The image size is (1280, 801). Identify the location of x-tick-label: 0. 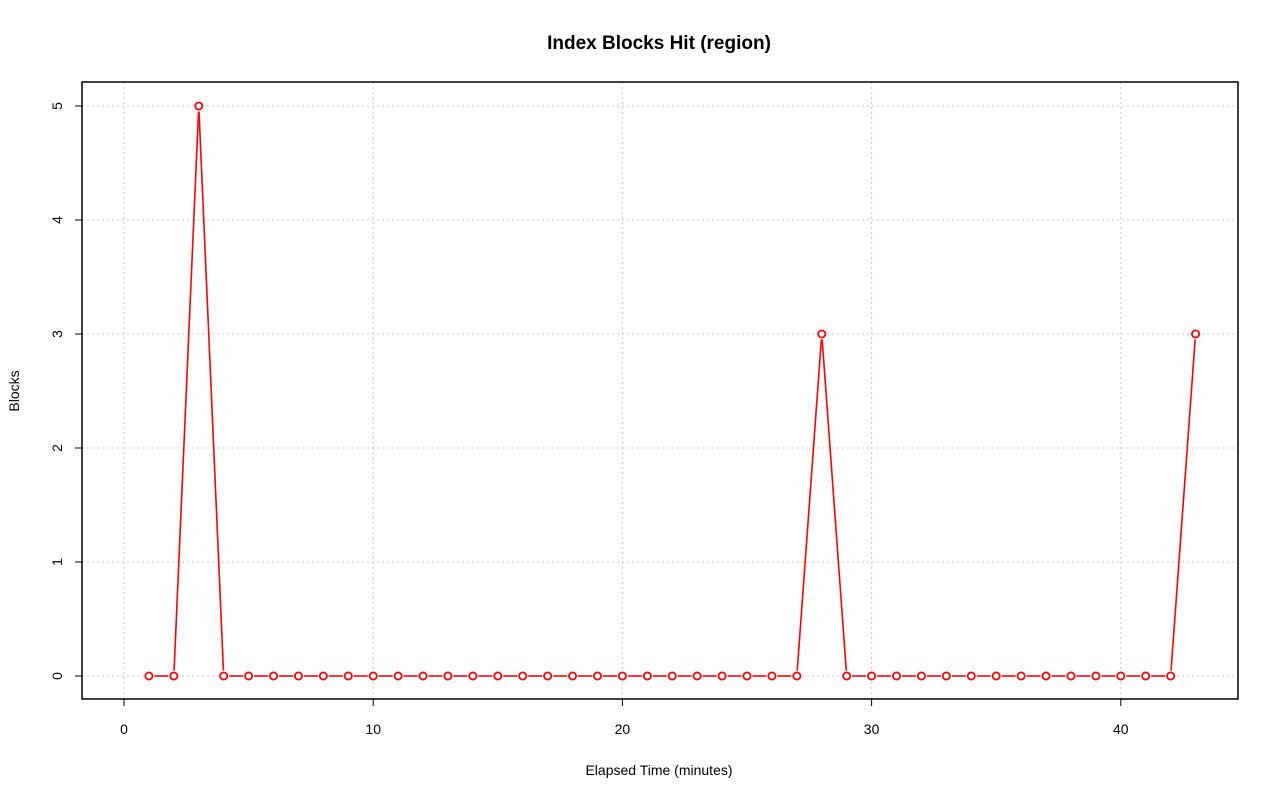
(124, 729).